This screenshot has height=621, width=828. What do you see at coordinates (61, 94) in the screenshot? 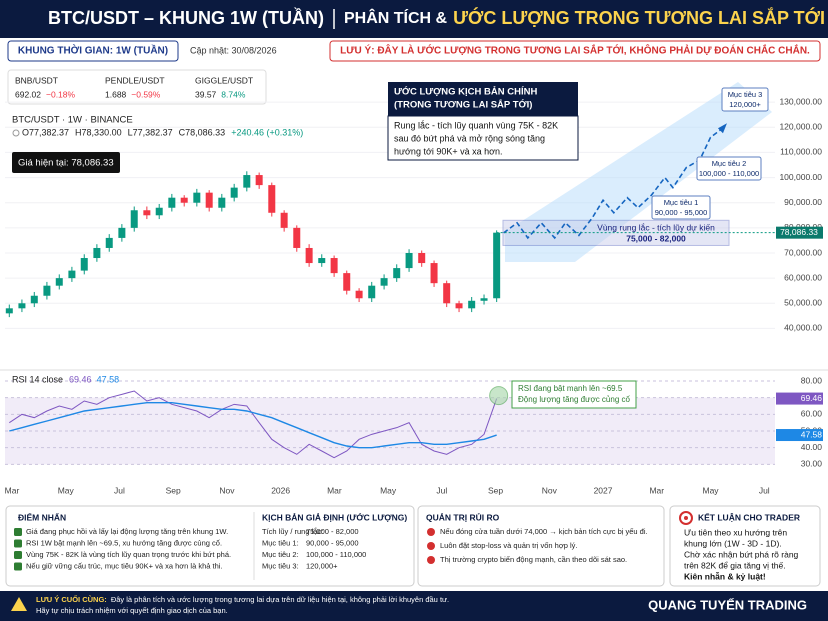
I see `ticker-change: −0.18%` at bounding box center [61, 94].